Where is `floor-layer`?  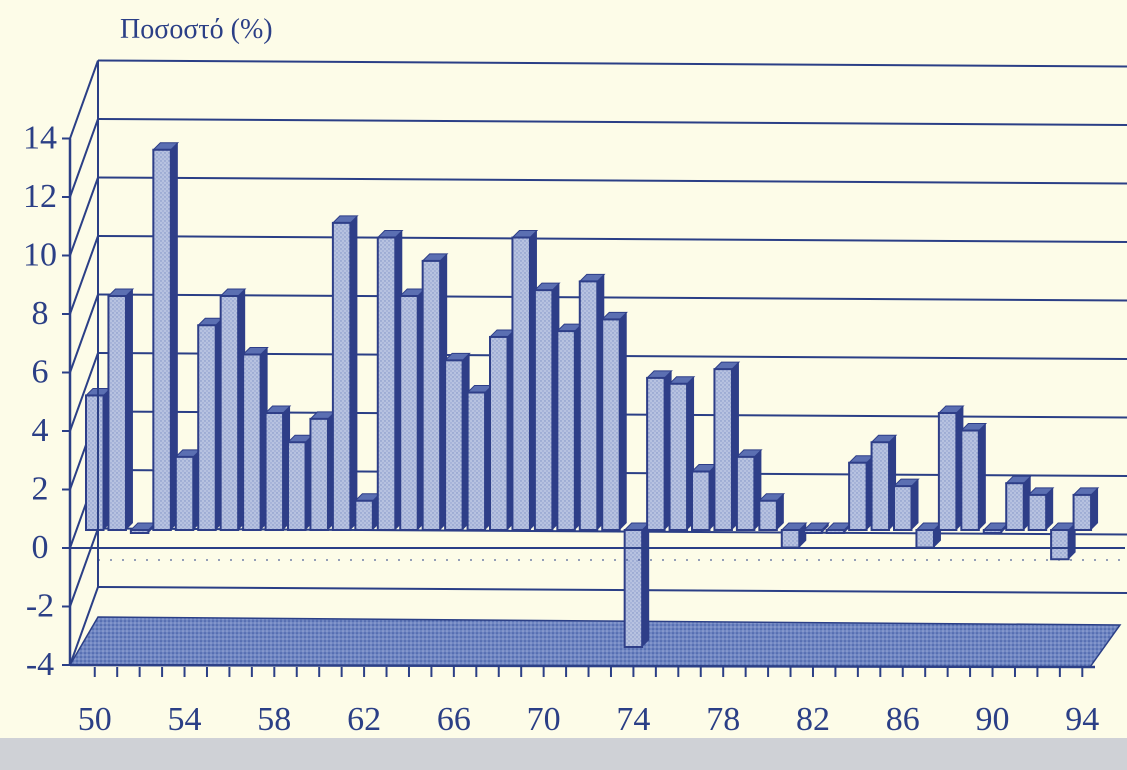
floor-layer is located at coordinates (595, 642).